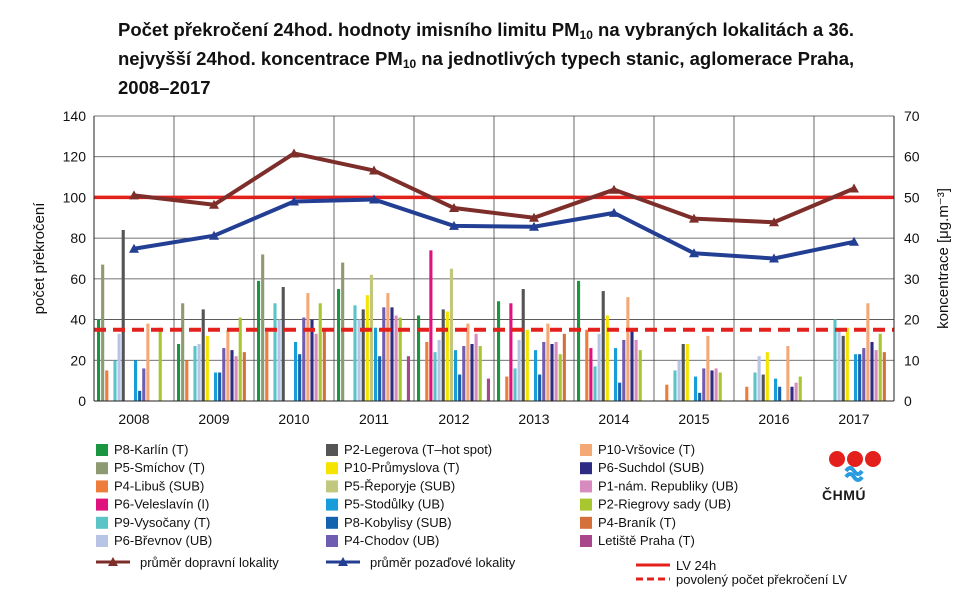  Describe the element at coordinates (133, 419) in the screenshot. I see `x-tick-label: 2008` at that location.